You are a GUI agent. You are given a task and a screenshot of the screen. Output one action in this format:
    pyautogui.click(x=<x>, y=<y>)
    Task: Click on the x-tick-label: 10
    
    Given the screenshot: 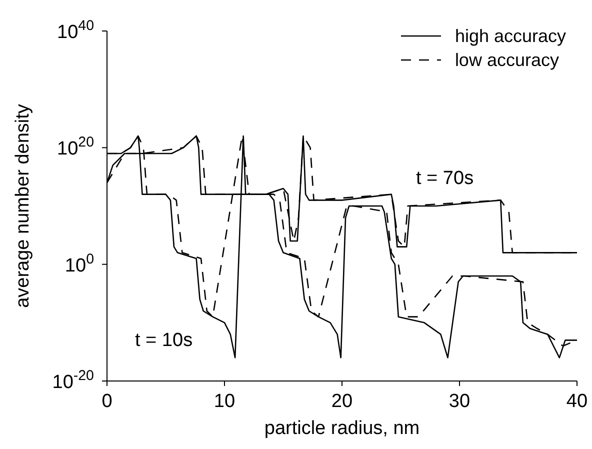 What is the action you would take?
    pyautogui.click(x=225, y=401)
    